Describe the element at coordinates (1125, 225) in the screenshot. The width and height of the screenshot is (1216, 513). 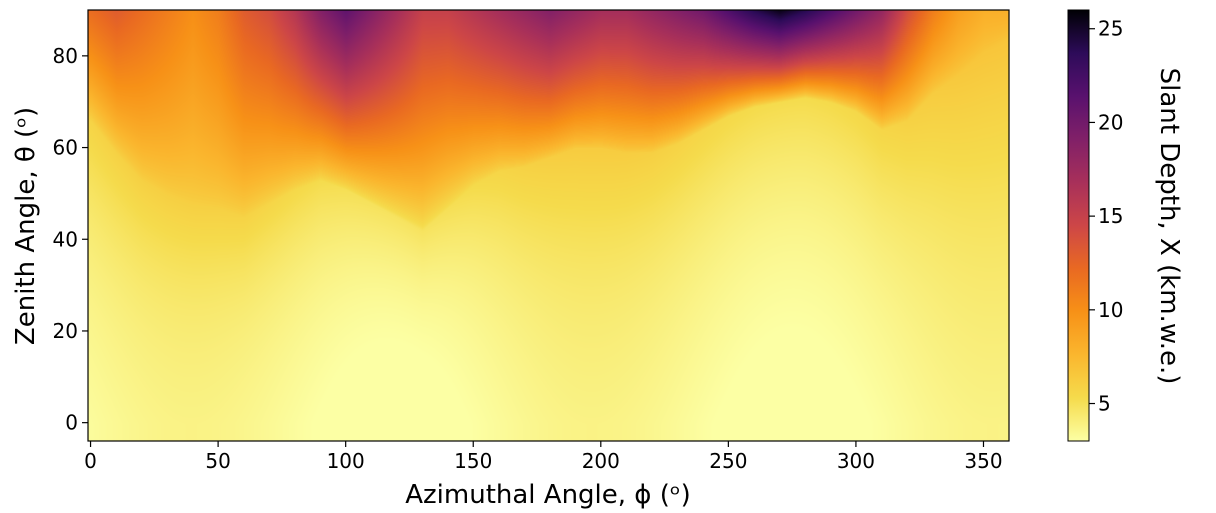
I see `colorbar: 5 10 15 20 25 Slant Depth, X (km.w.e.)` at that location.